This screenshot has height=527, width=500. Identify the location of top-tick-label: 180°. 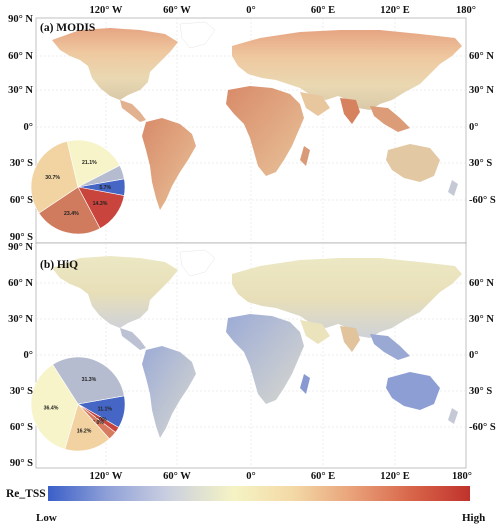
(466, 10).